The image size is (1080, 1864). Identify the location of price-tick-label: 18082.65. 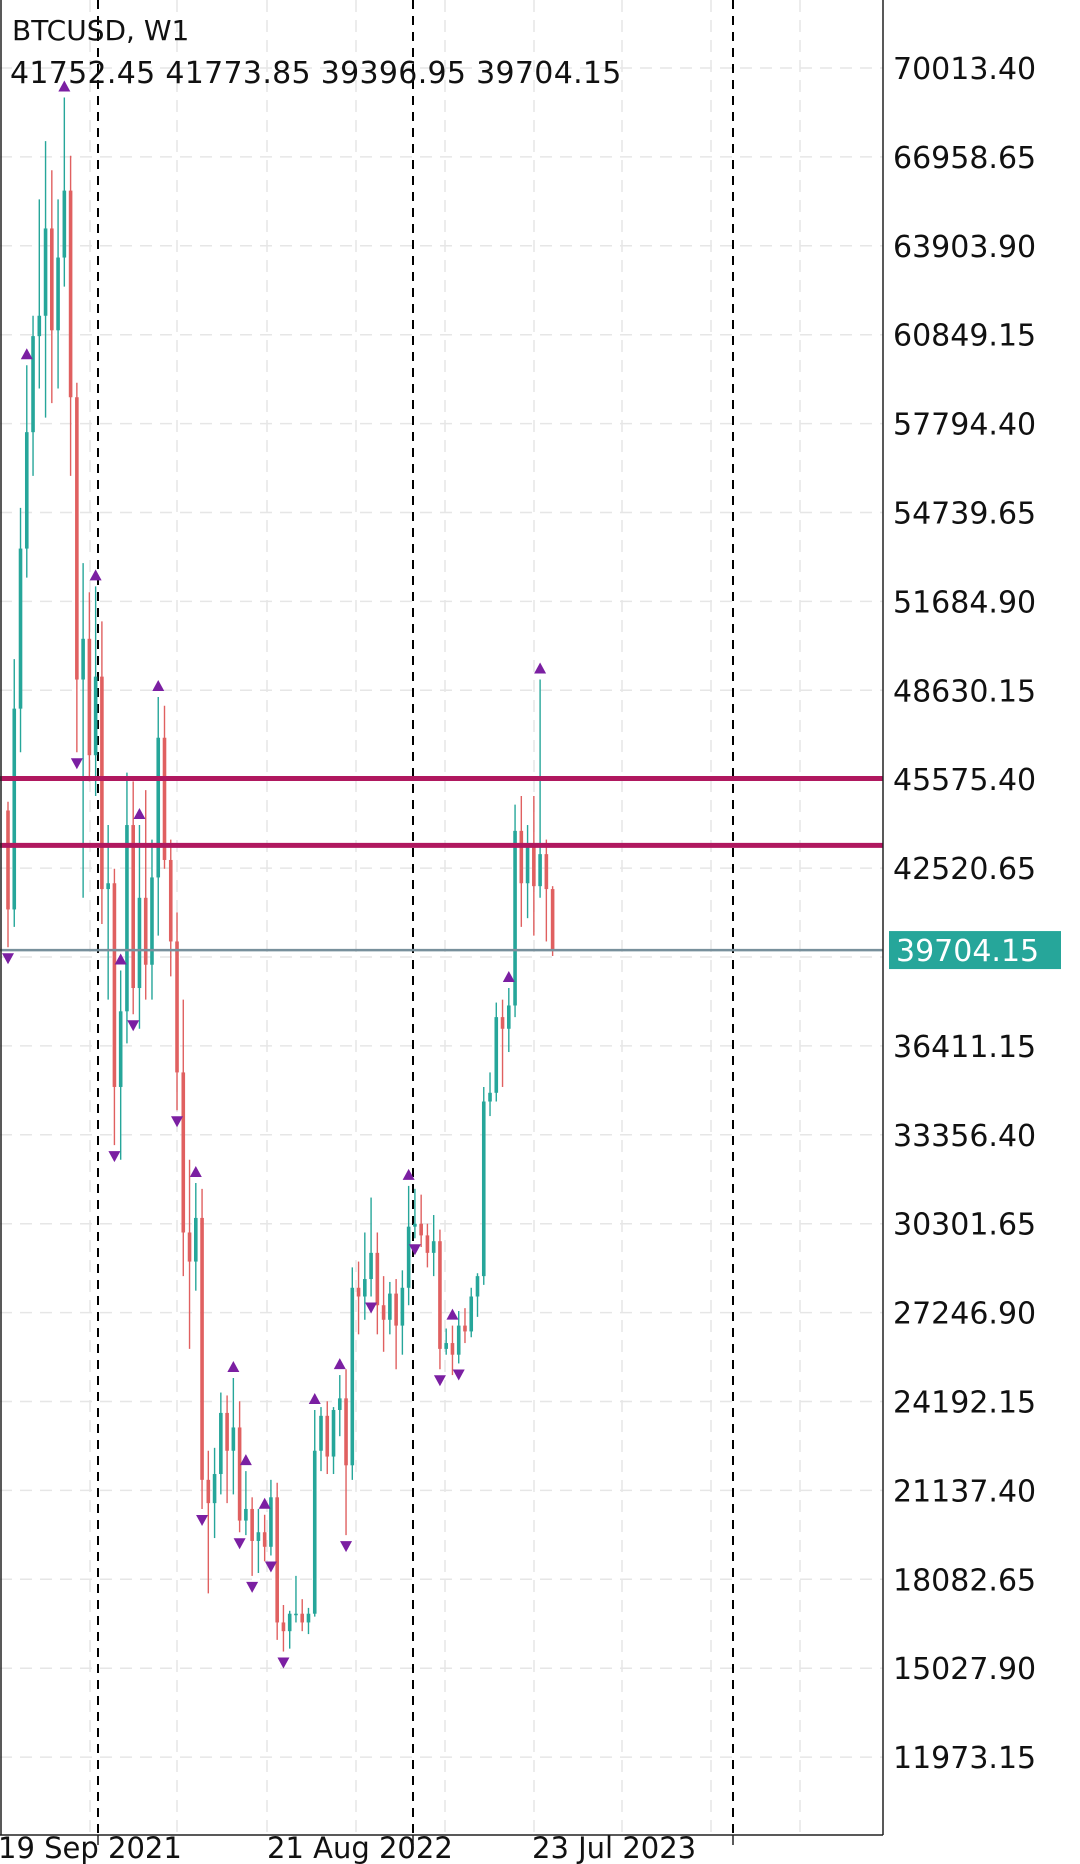
(964, 1580).